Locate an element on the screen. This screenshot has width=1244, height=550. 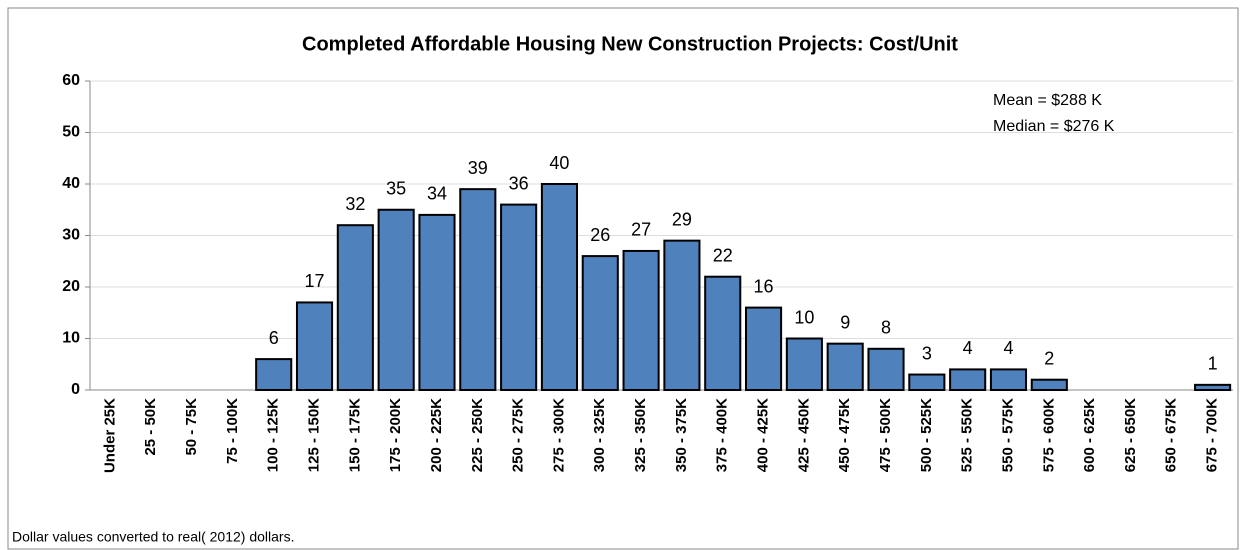
y-tick-label: 10 is located at coordinates (71, 338).